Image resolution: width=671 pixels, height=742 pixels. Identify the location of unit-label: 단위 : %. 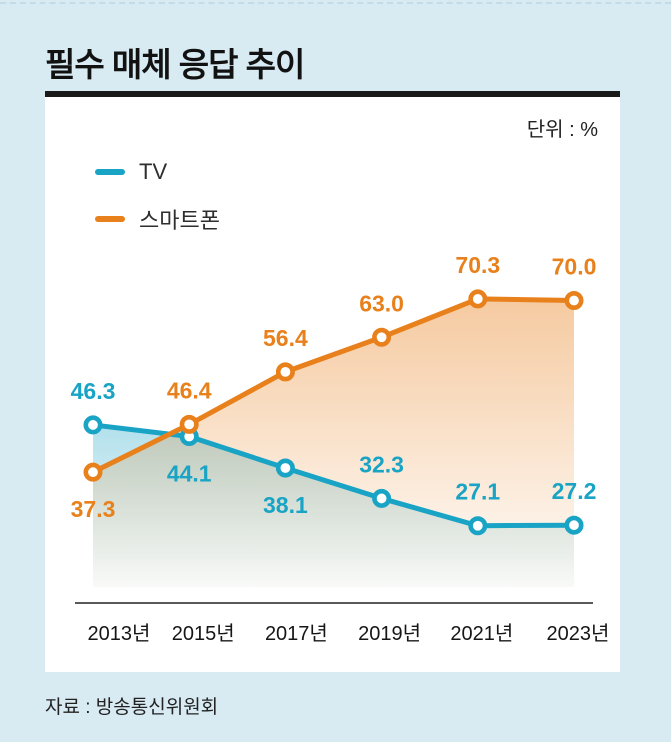
(562, 130).